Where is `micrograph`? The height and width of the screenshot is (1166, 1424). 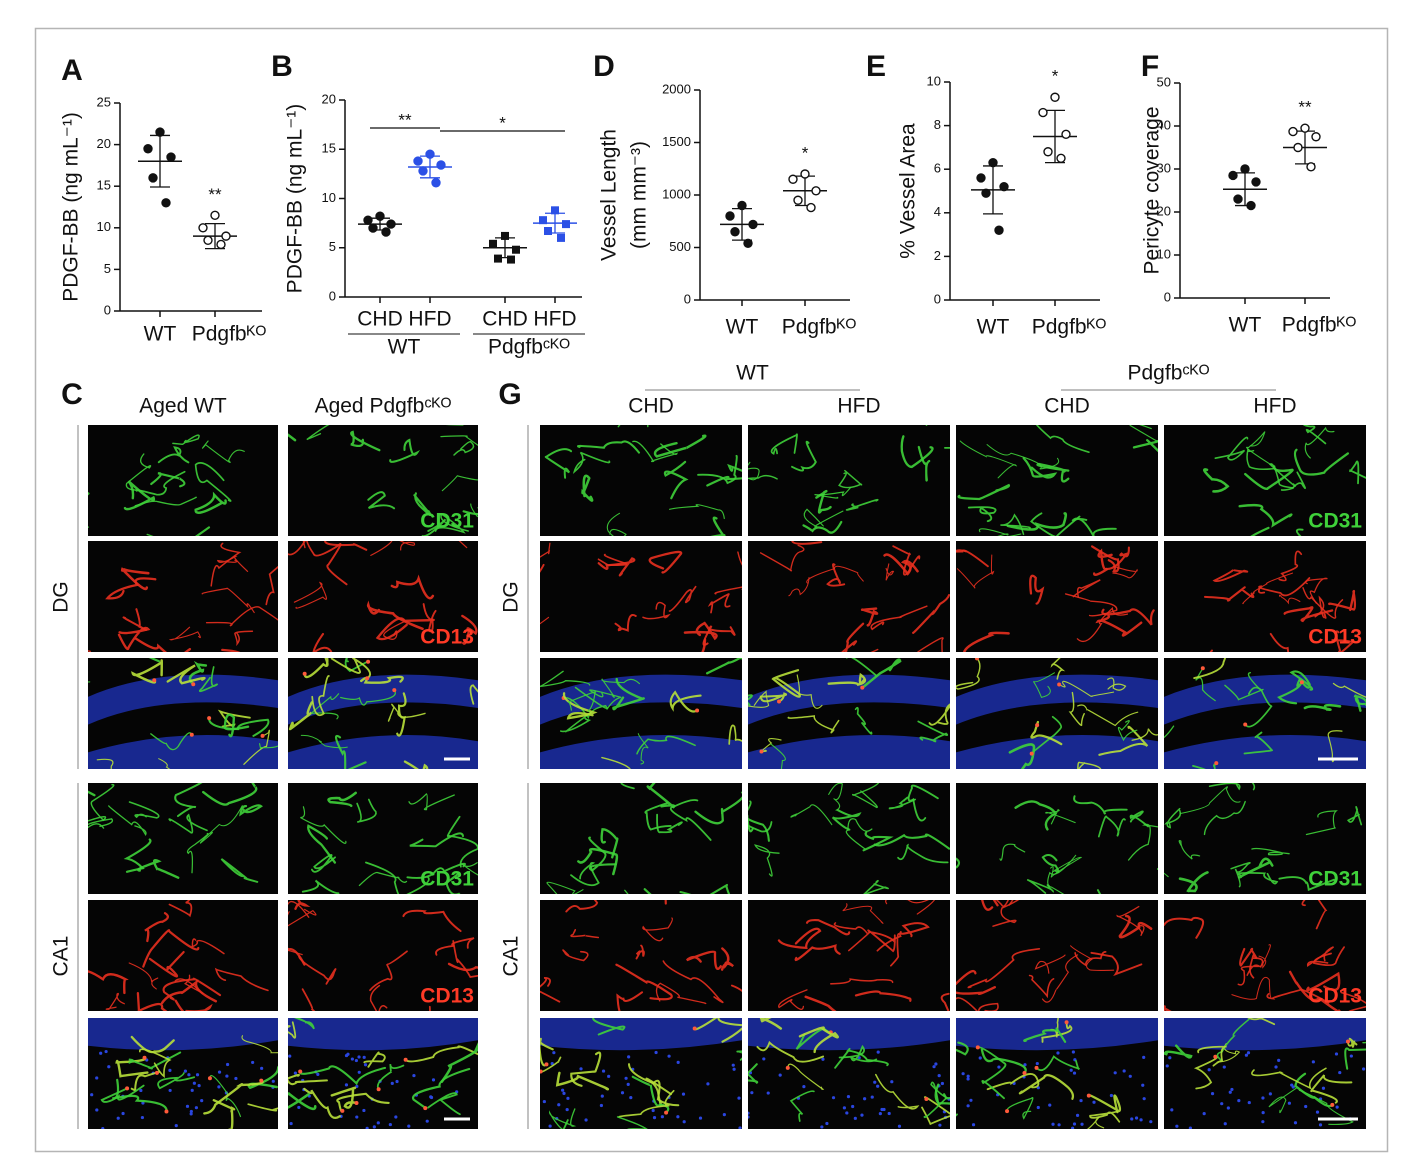 micrograph is located at coordinates (1265, 838).